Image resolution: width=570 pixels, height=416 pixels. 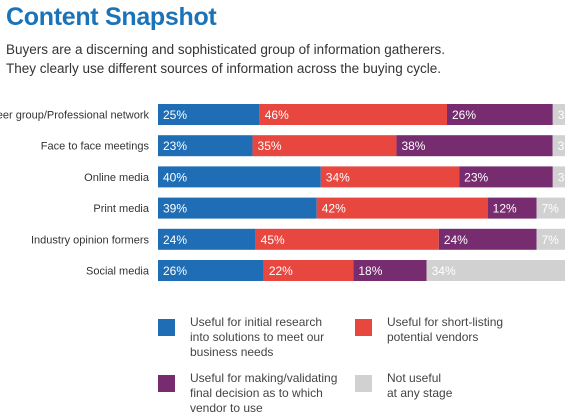 I want to click on category-label: Peer group/Professional network, so click(x=74, y=116).